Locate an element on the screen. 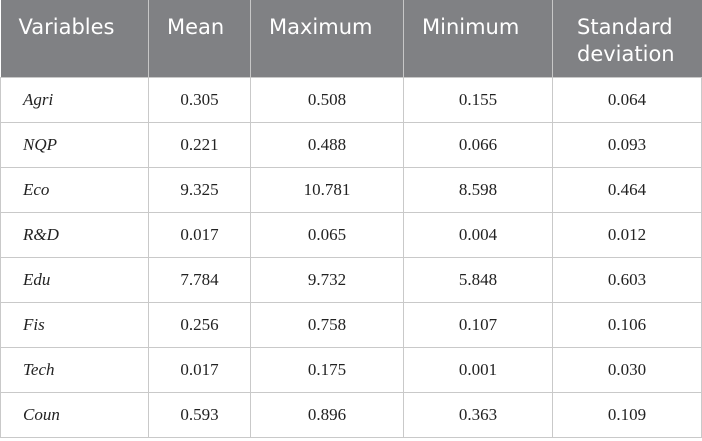  value-cell: 7.784 is located at coordinates (199, 280).